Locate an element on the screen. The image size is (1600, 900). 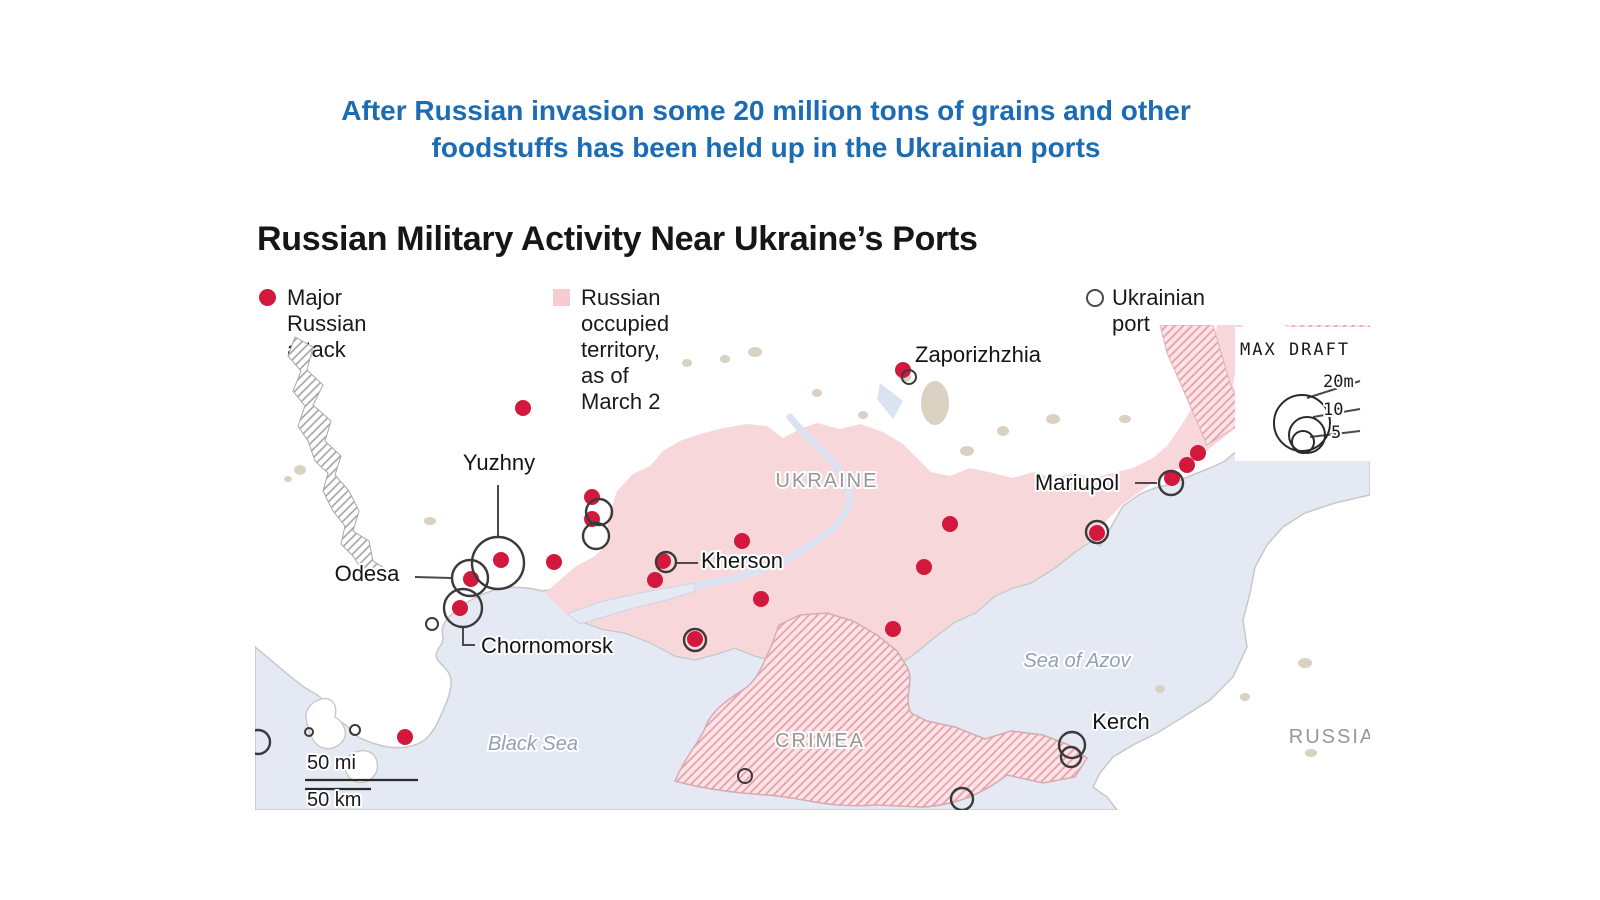
label-sea-of-azov: Sea of Azov is located at coordinates (1077, 661).